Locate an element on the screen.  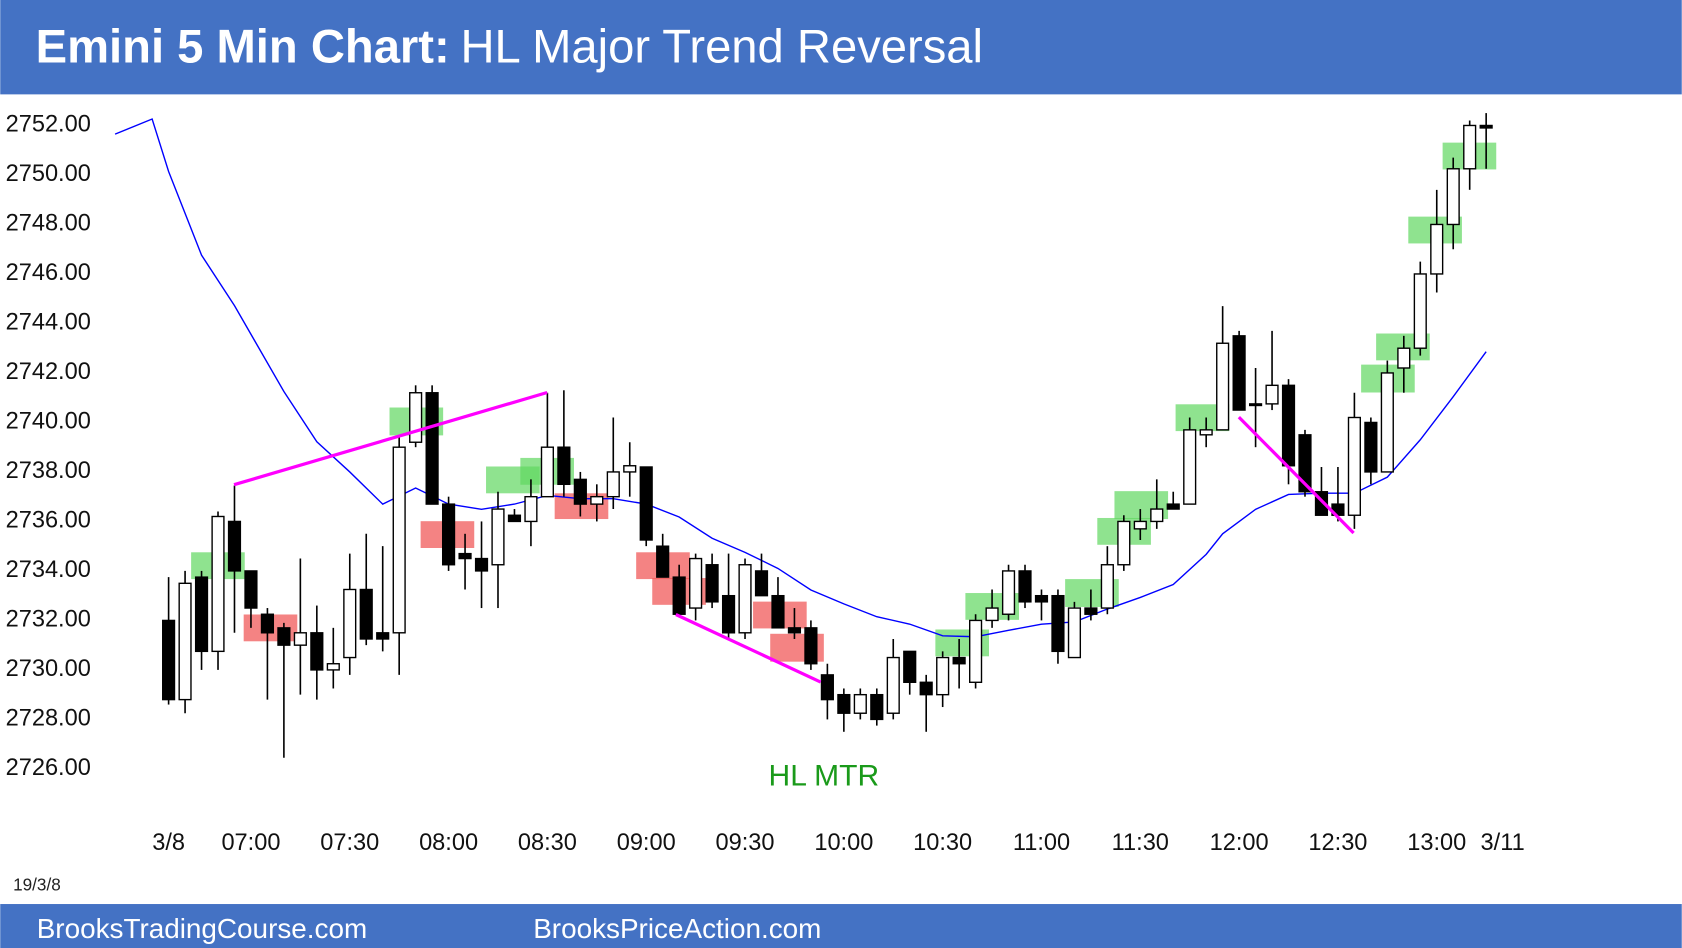
y-tick-label: 2726.00 is located at coordinates (48, 767).